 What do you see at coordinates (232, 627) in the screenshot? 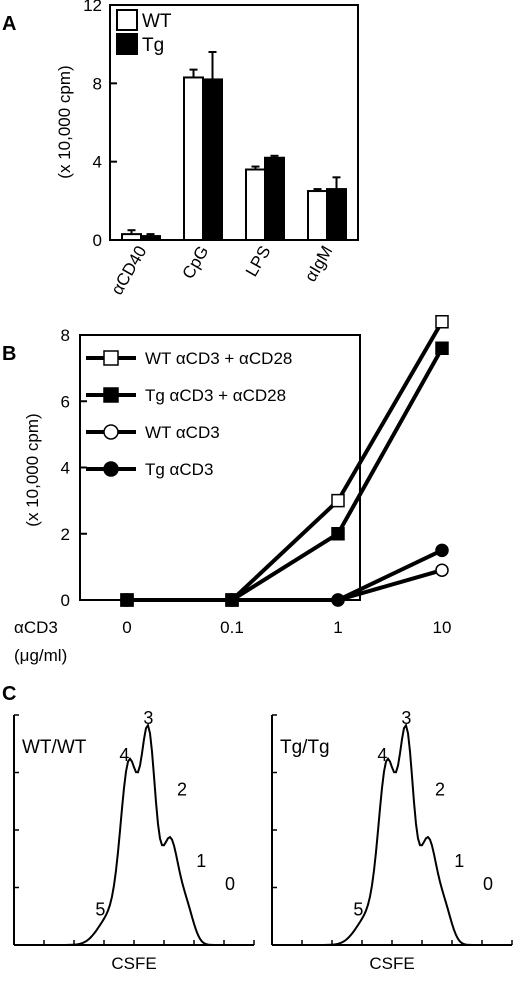
I see `x-tick-label: 0.1` at bounding box center [232, 627].